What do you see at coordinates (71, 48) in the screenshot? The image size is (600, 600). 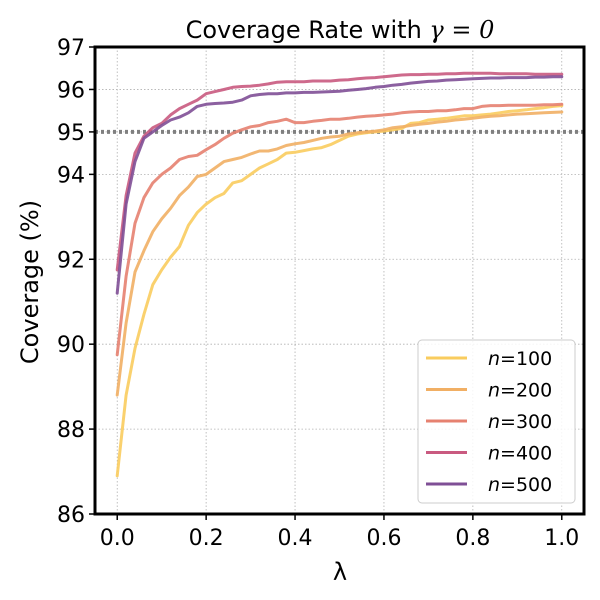 I see `y-tick-label: 97` at bounding box center [71, 48].